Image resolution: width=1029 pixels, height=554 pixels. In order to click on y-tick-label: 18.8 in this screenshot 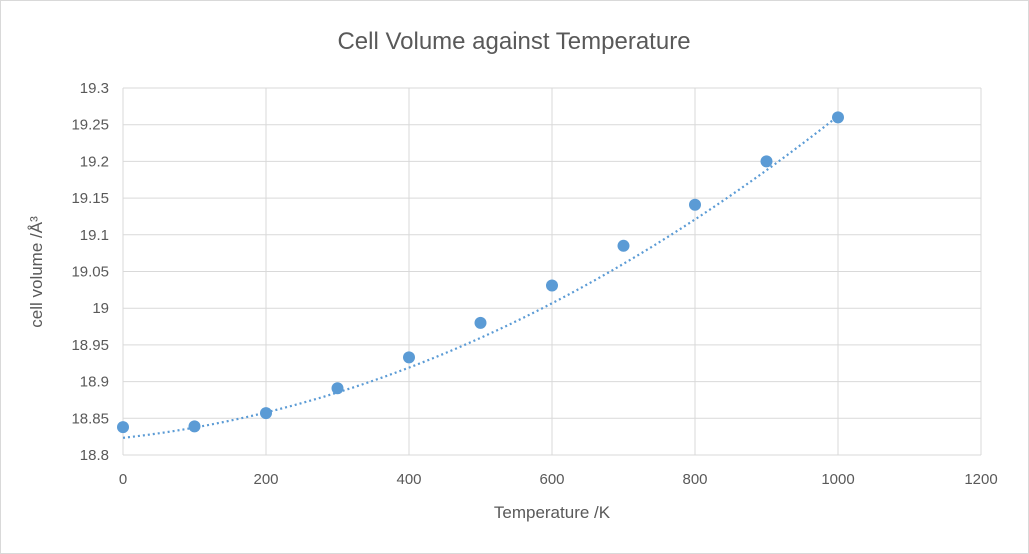, I will do `click(94, 455)`.